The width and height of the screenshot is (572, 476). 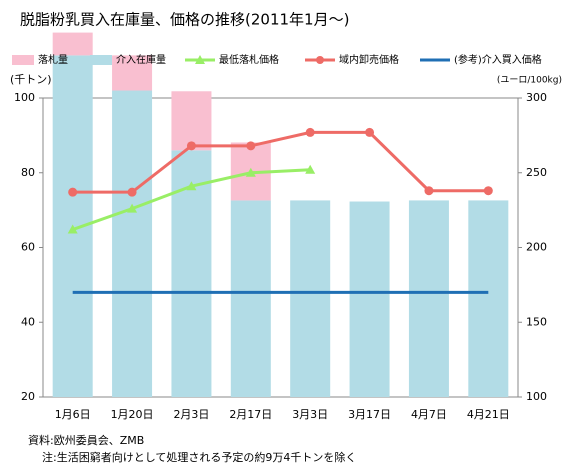 I want to click on y-tick-label: 100, so click(x=24, y=97).